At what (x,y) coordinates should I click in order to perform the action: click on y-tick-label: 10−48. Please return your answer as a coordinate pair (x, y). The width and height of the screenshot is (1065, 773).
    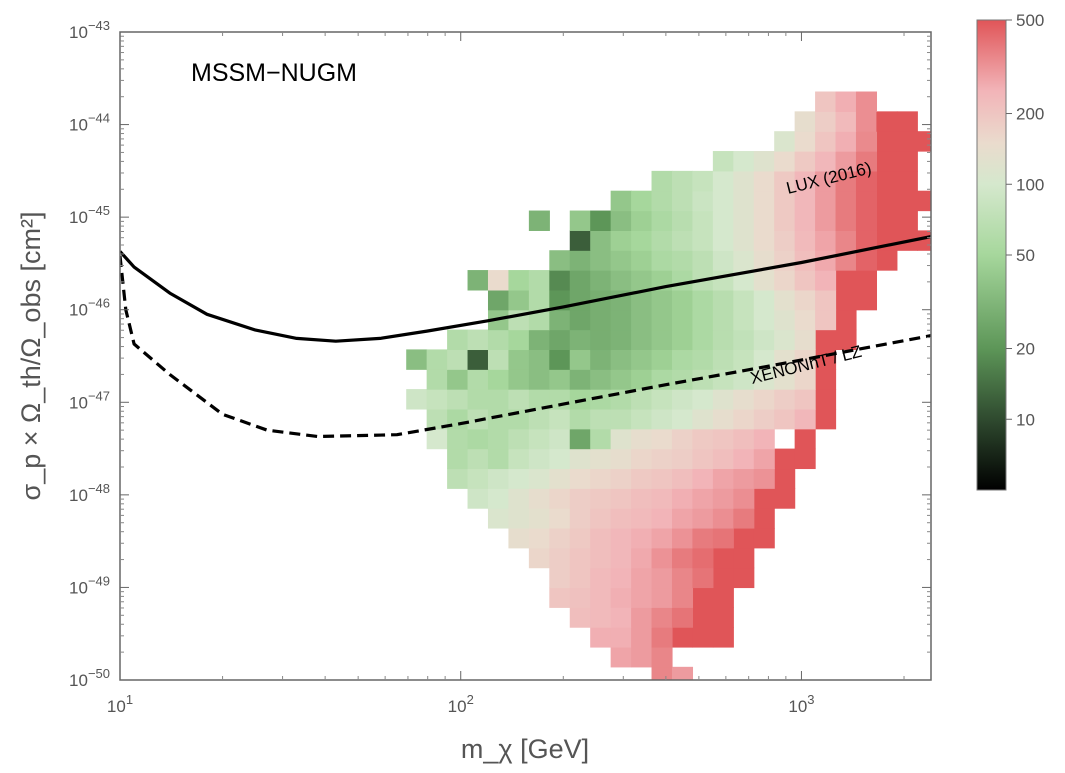
    Looking at the image, I should click on (89, 493).